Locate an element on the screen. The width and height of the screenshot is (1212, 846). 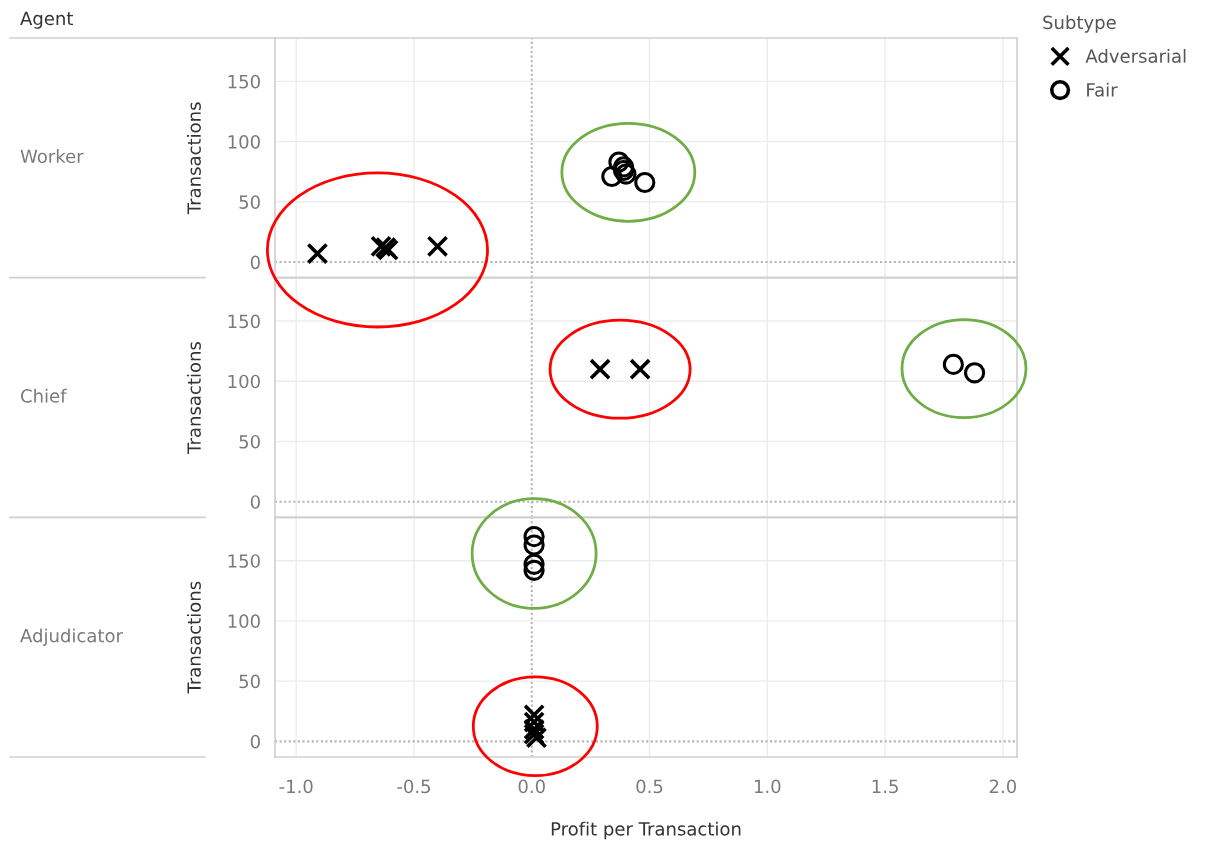
x-tick-label: 0.5 is located at coordinates (649, 786).